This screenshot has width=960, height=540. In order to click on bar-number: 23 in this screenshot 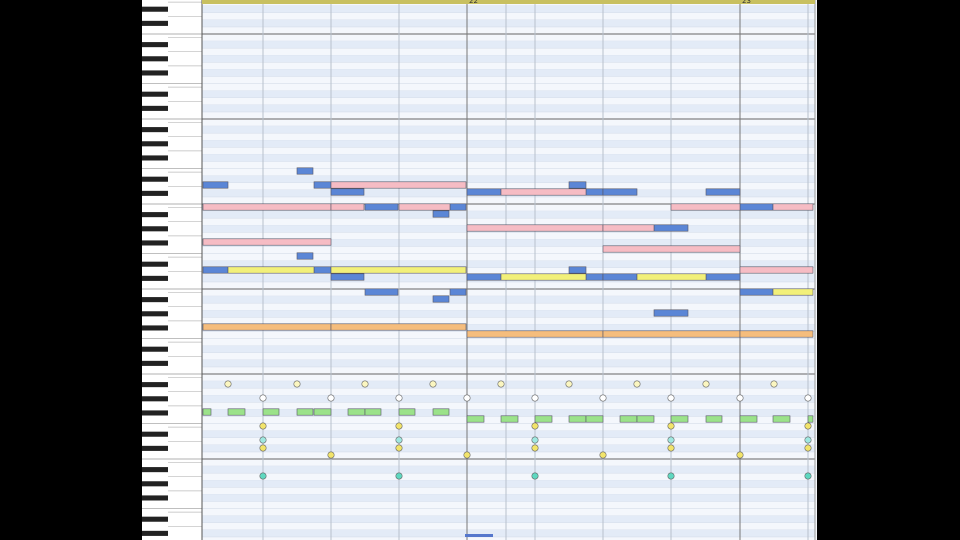, I will do `click(746, 2)`.